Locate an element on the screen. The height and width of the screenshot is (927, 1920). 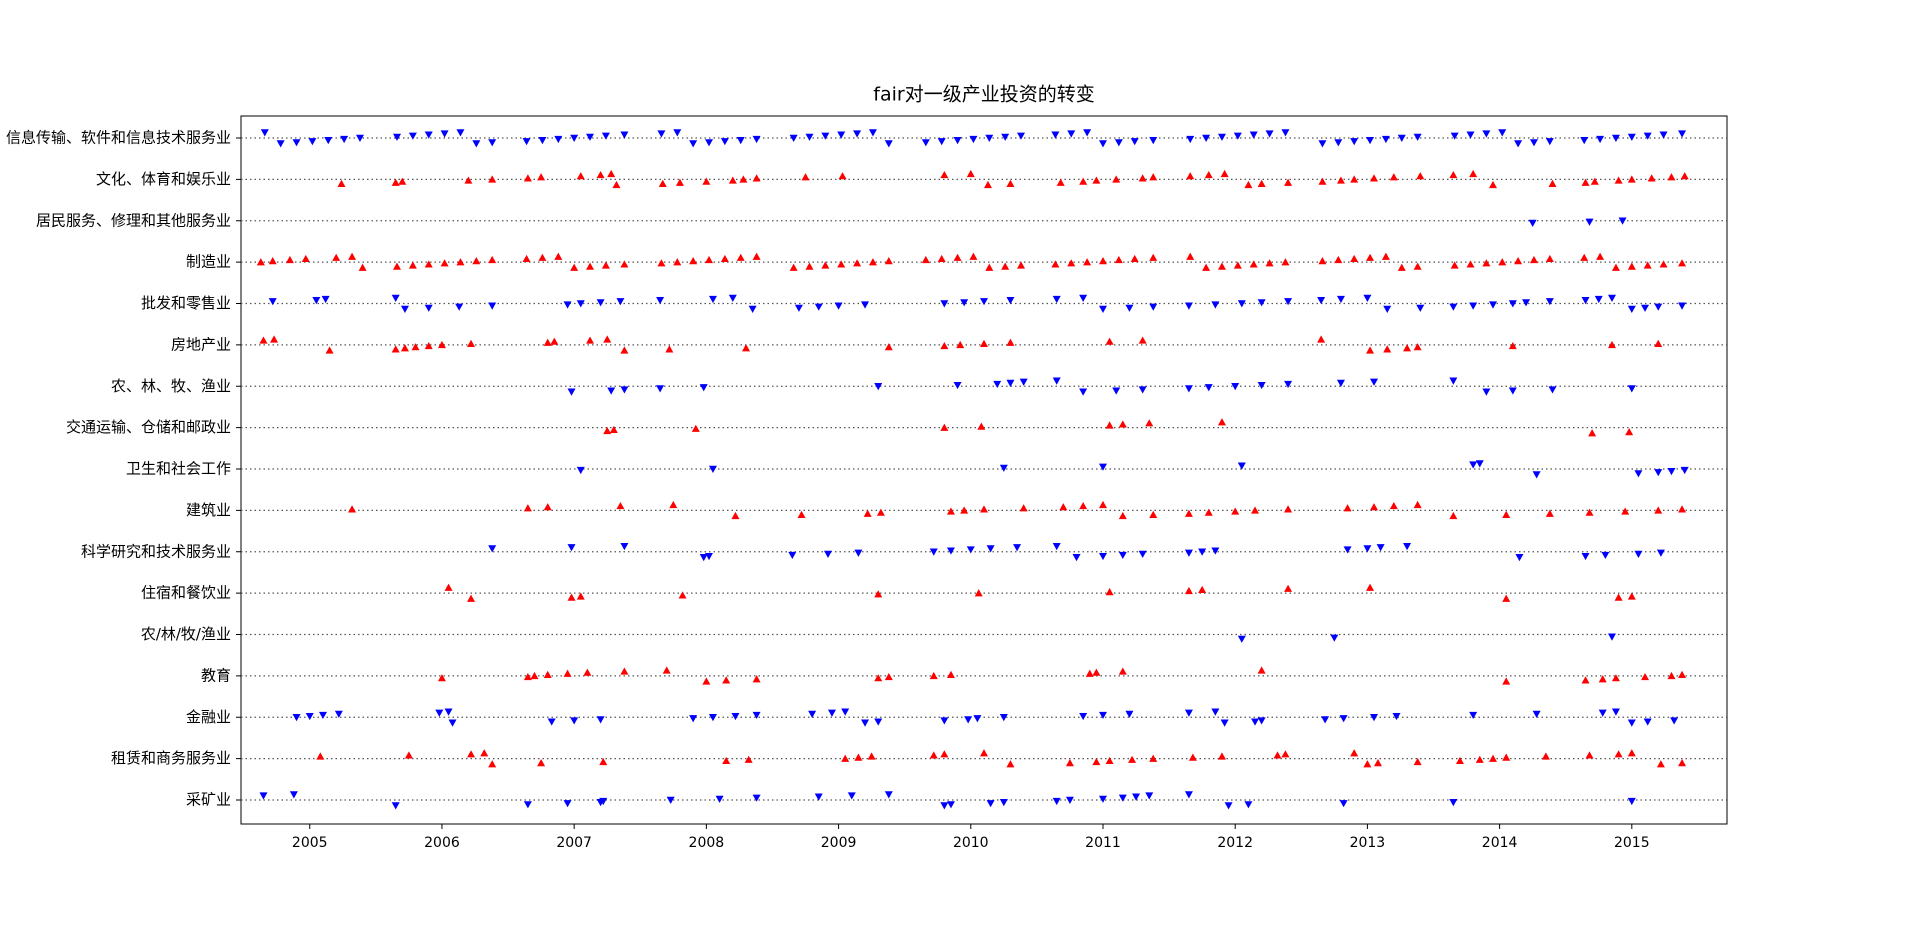
x-tick-label: 2007 is located at coordinates (574, 843).